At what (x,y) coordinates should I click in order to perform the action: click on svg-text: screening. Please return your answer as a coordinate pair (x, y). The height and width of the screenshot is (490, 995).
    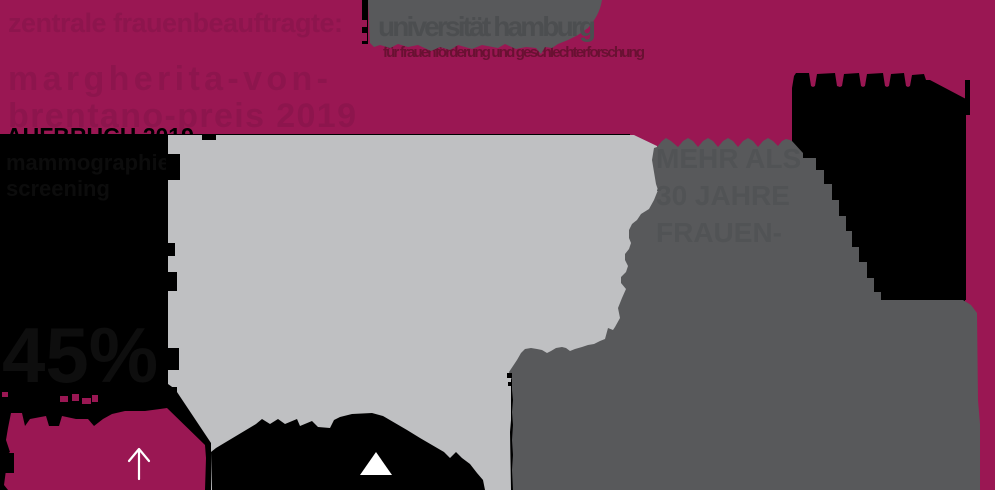
    Looking at the image, I should click on (58, 188).